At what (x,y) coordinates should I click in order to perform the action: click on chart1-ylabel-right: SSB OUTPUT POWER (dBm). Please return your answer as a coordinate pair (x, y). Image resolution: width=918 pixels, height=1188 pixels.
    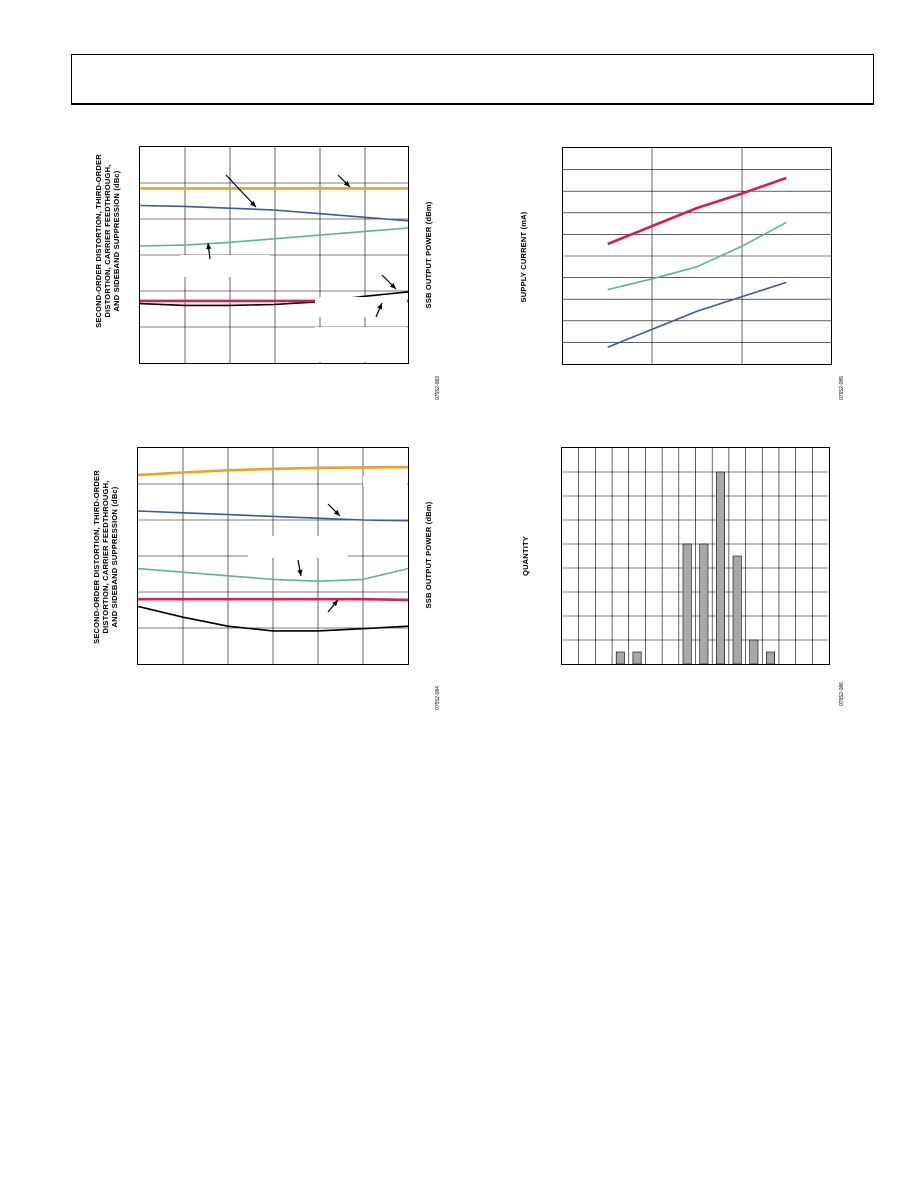
    Looking at the image, I should click on (428, 255).